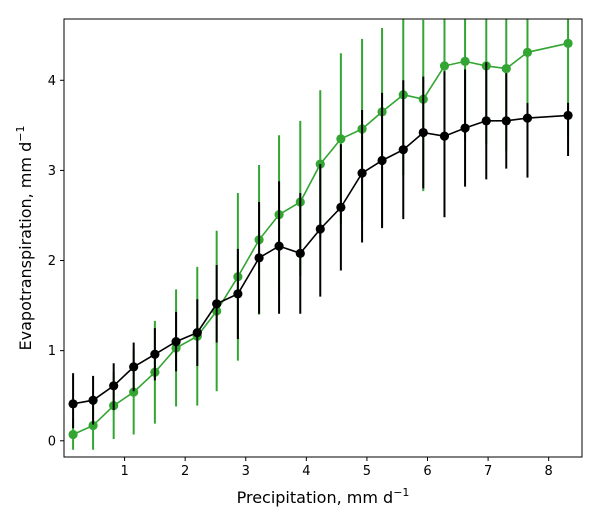 The width and height of the screenshot is (600, 525). I want to click on x-tick-label: 1, so click(124, 471).